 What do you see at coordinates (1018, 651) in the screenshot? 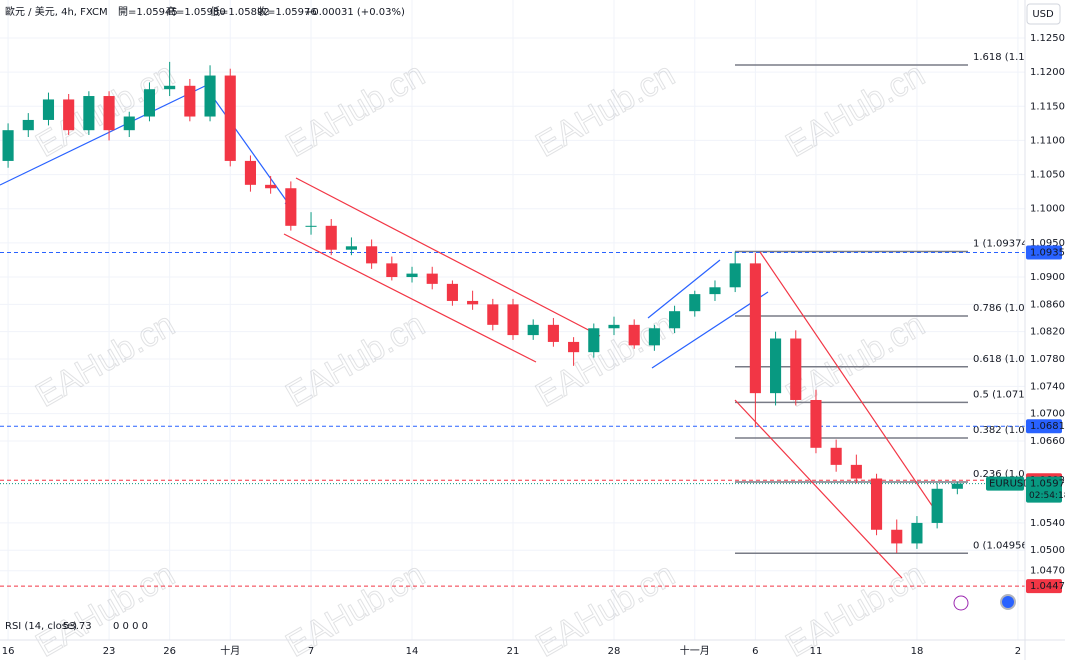
I see `x-tick-label: 2` at bounding box center [1018, 651].